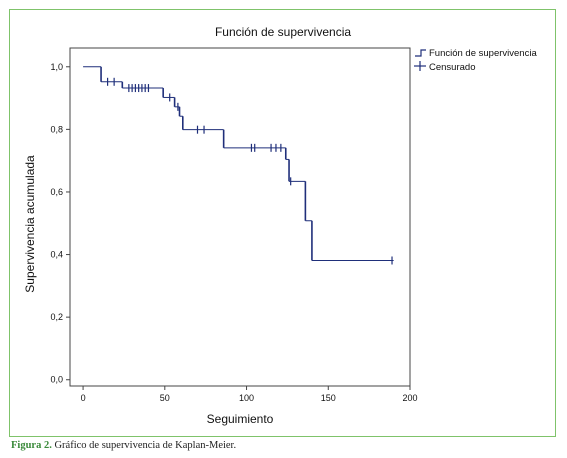 The width and height of the screenshot is (567, 458). What do you see at coordinates (328, 398) in the screenshot?
I see `x-tick-label: 150` at bounding box center [328, 398].